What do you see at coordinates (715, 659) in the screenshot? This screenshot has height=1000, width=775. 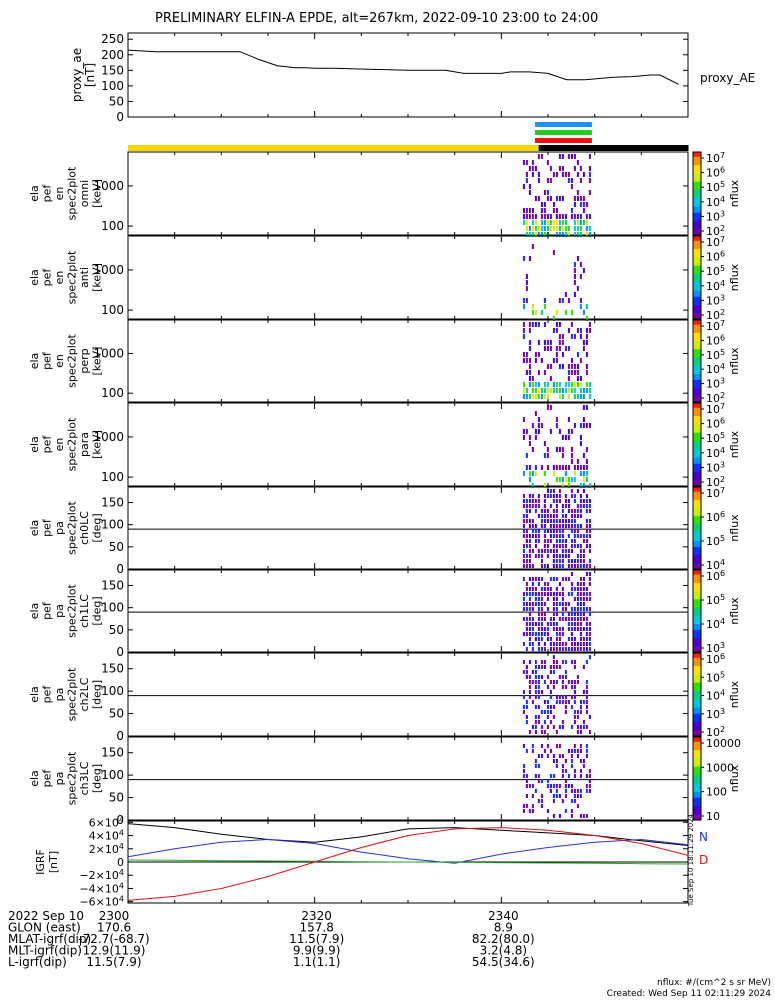 I see `pa_ch2-colorbar-tick-label: 10⁶` at bounding box center [715, 659].